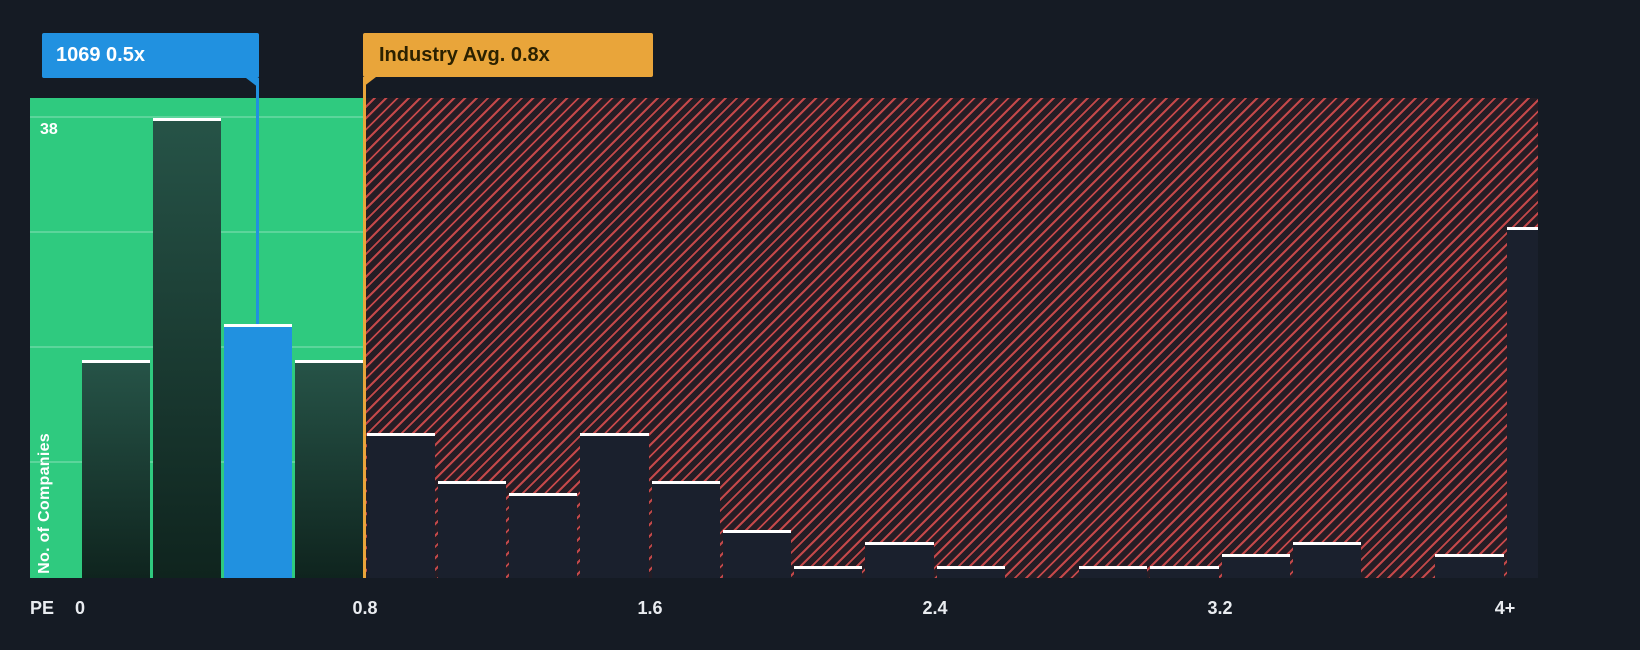 The height and width of the screenshot is (650, 1640). What do you see at coordinates (508, 60) in the screenshot?
I see `industry-average-tooltip: Industry Avg. 0.8x` at bounding box center [508, 60].